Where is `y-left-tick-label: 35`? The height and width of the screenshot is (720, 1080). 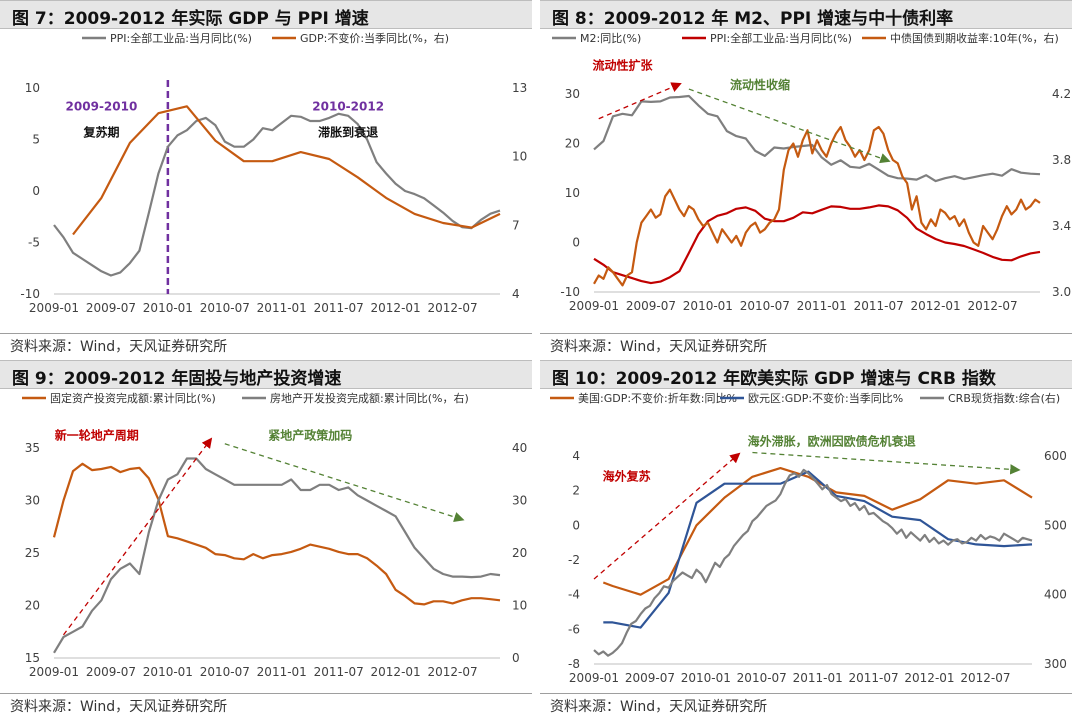 y-left-tick-label: 35 is located at coordinates (32, 448).